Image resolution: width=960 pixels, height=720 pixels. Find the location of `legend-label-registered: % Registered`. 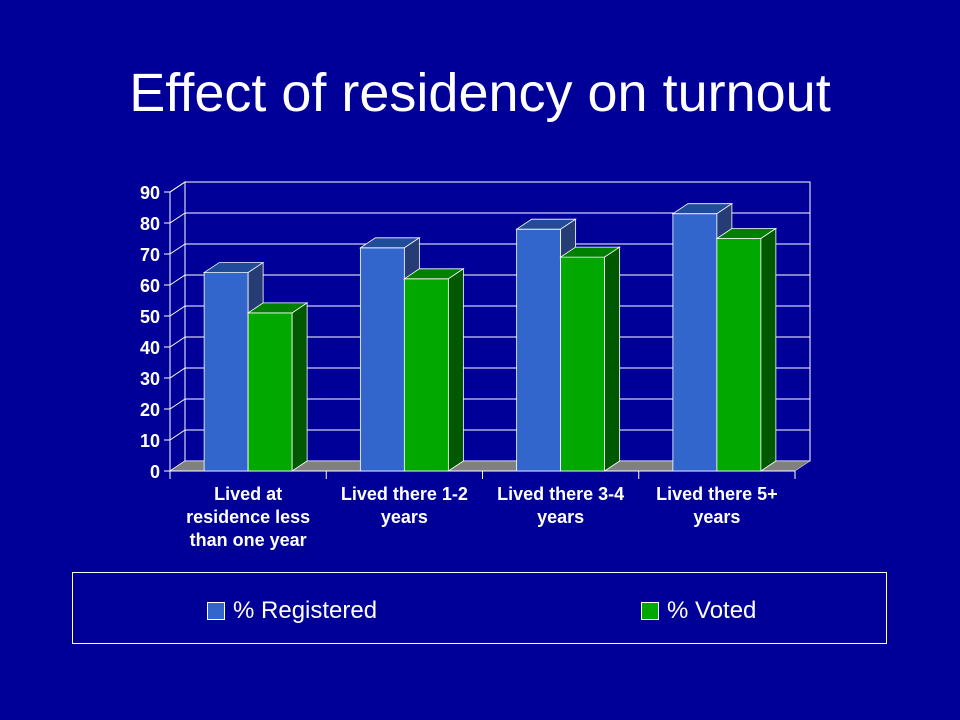

legend-label-registered: % Registered is located at coordinates (305, 610).